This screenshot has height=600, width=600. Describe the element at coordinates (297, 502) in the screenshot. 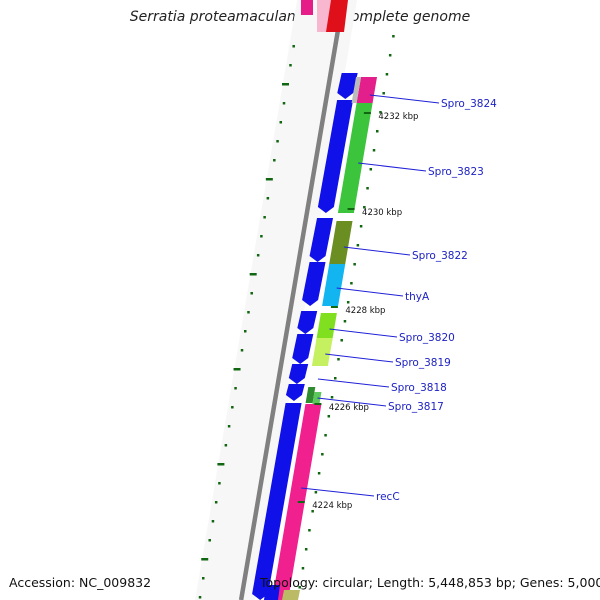

I see `gene-feature-recC` at that location.